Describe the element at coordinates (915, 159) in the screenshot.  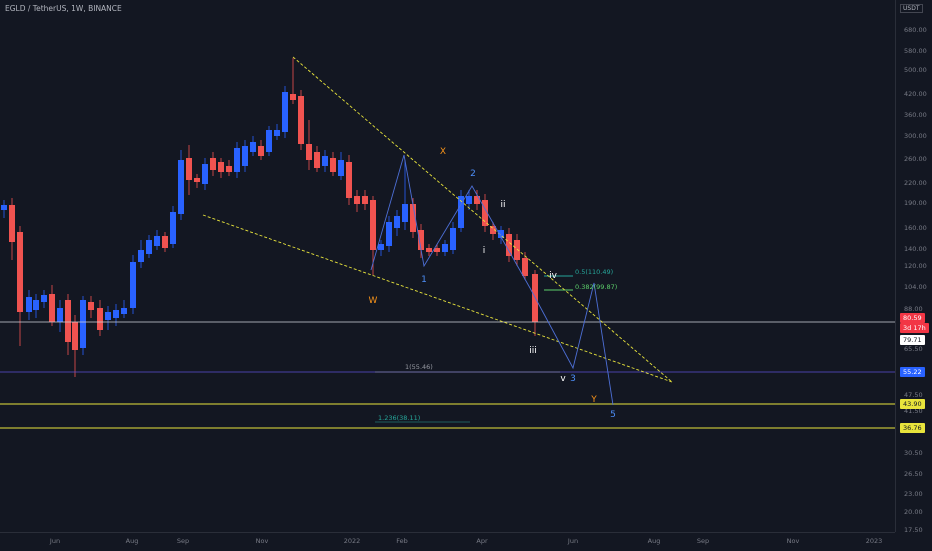
I see `price-tick-label: 260.00` at that location.